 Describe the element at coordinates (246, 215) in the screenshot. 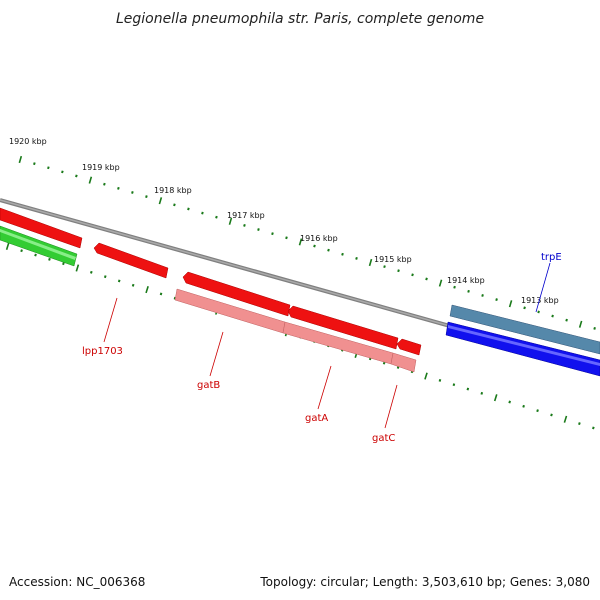

I see `tick-label: 1917 kbp` at that location.